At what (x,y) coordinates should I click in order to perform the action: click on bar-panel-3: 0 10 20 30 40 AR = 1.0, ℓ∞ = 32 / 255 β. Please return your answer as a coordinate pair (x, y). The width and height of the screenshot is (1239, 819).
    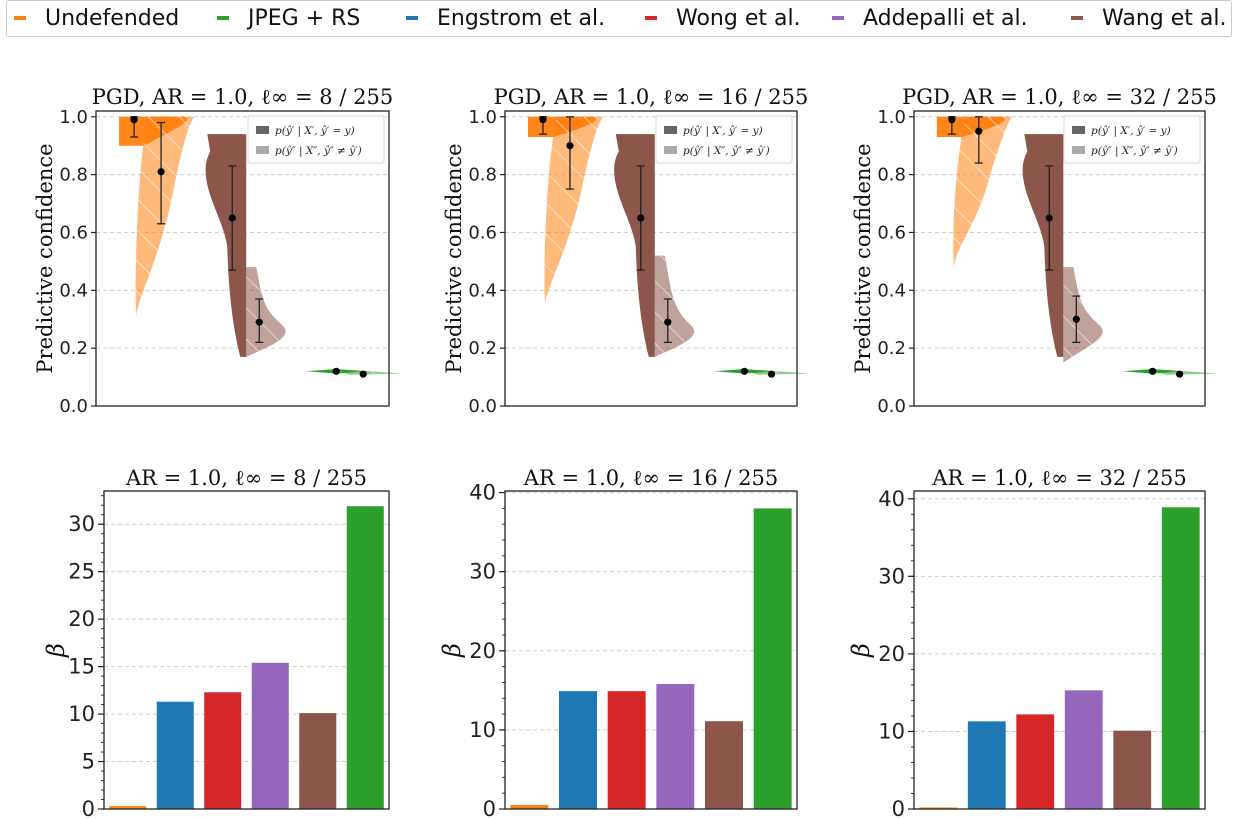
    Looking at the image, I should click on (1026, 642).